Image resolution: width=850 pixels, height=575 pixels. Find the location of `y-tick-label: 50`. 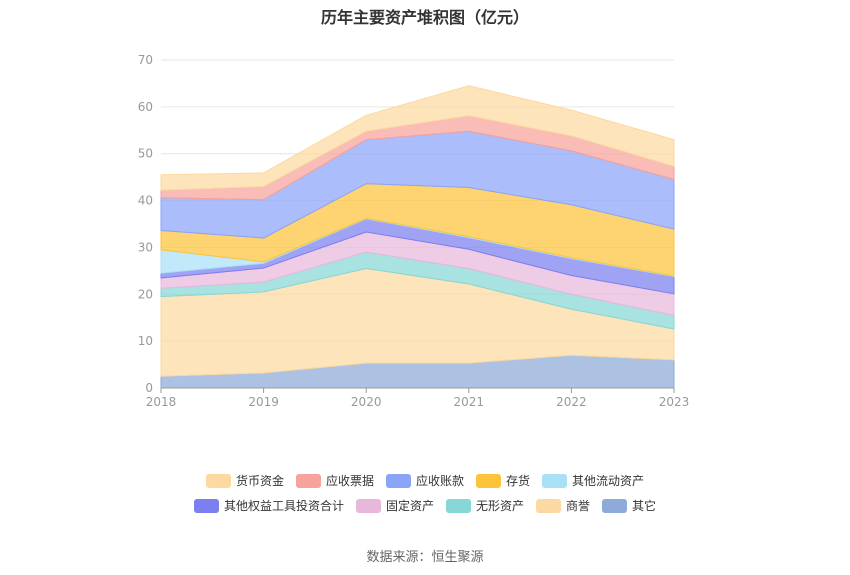

y-tick-label: 50 is located at coordinates (145, 154).